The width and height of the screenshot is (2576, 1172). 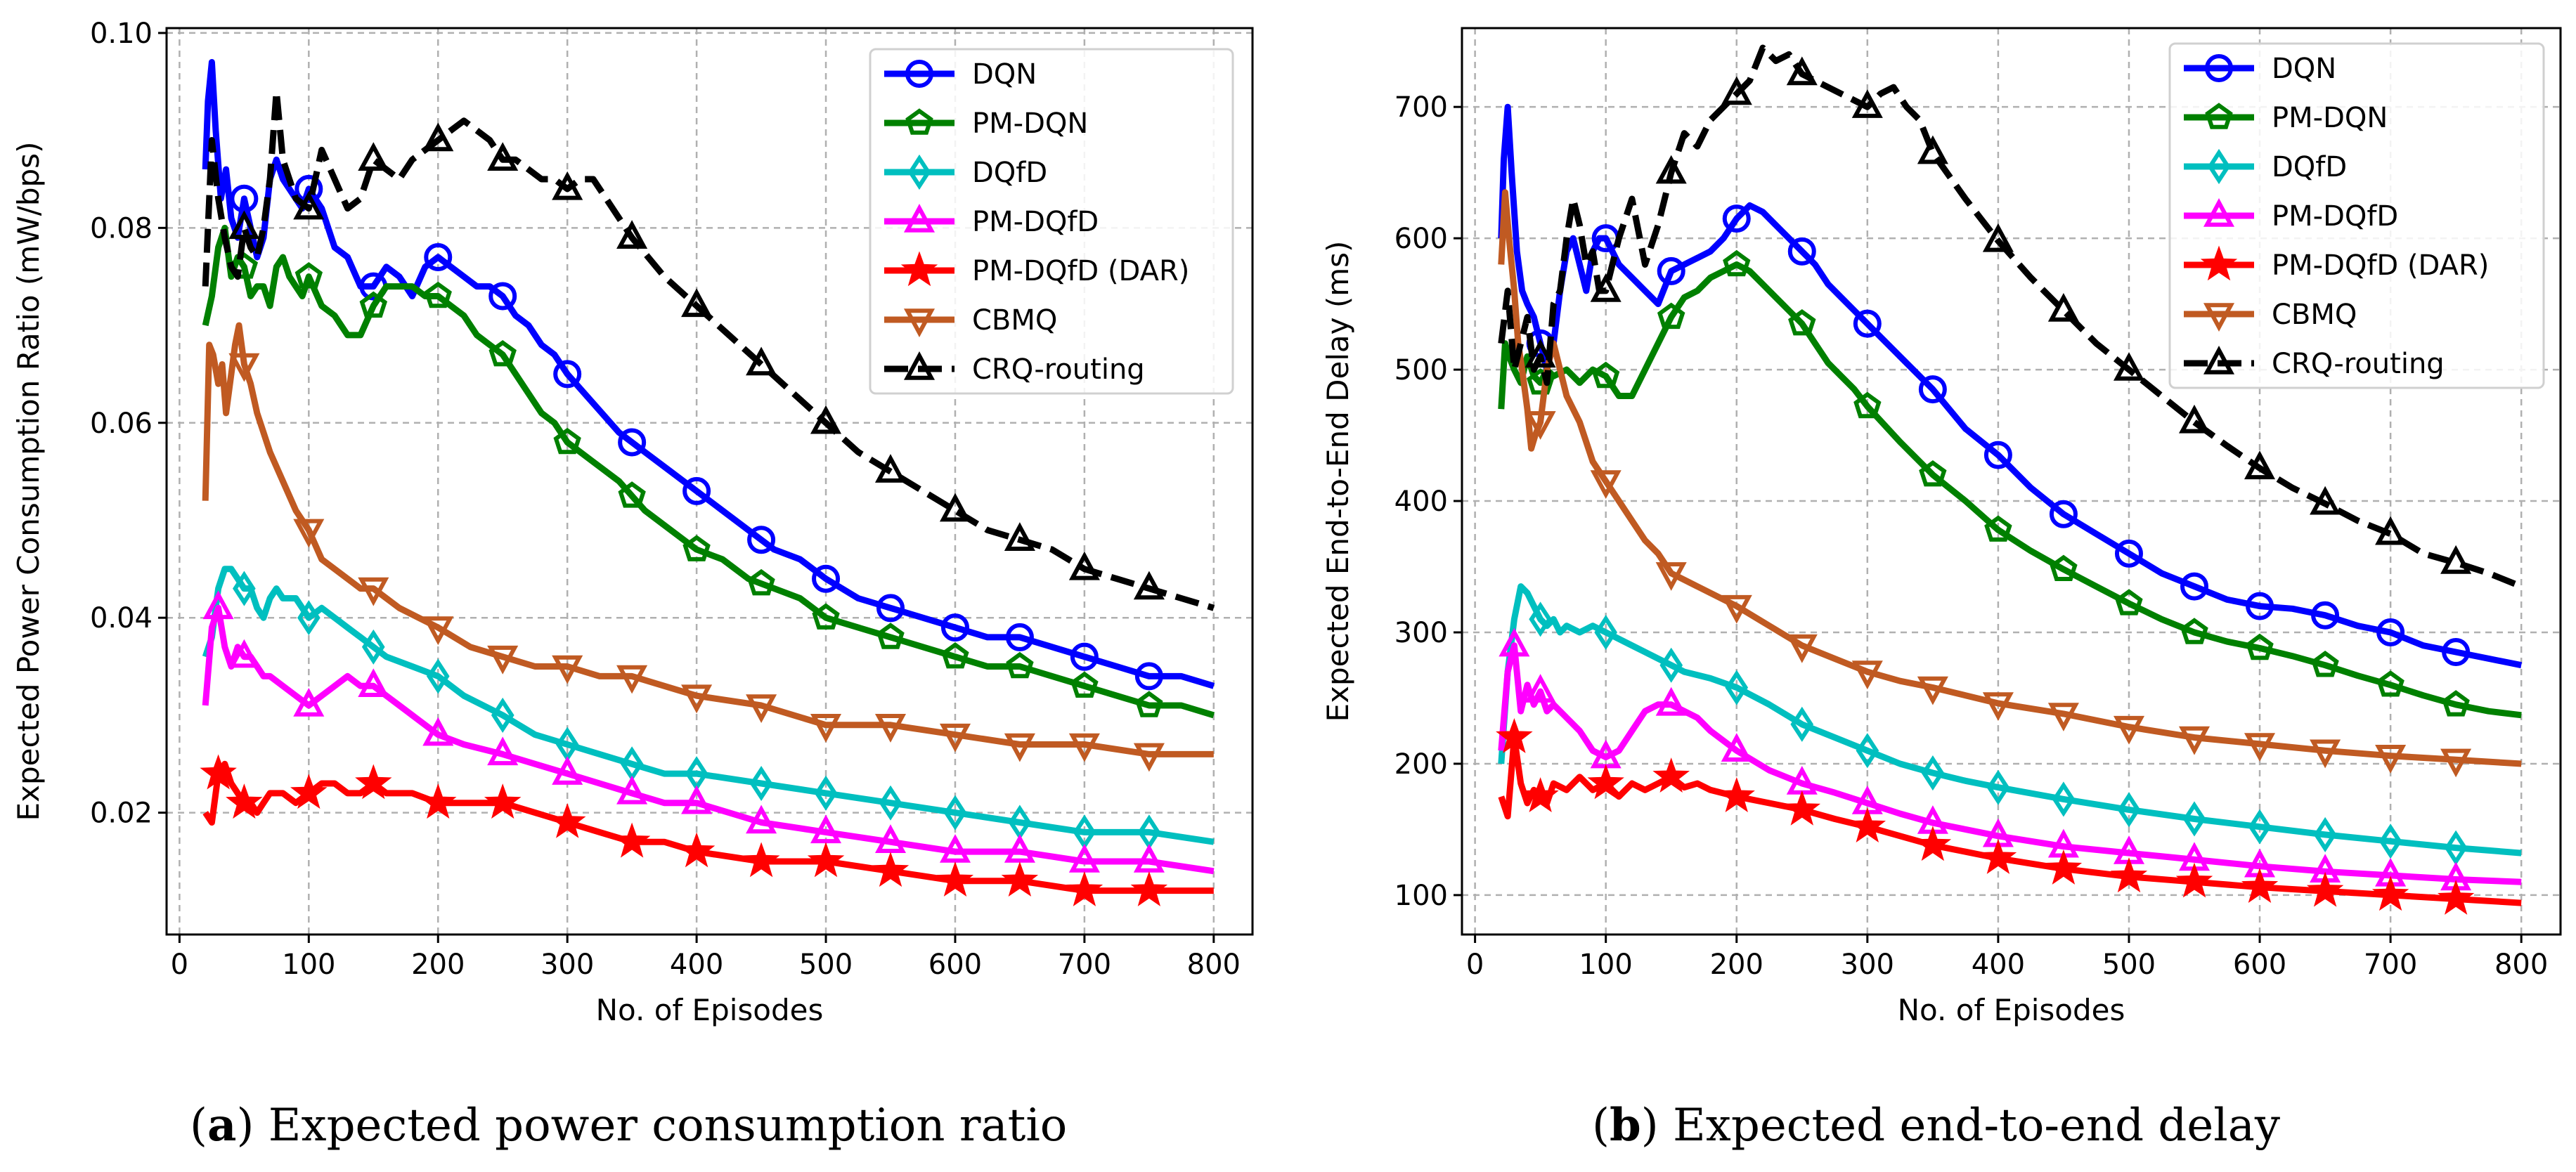 I want to click on chart-b-marker-pm-dqfd, so click(x=1541, y=688).